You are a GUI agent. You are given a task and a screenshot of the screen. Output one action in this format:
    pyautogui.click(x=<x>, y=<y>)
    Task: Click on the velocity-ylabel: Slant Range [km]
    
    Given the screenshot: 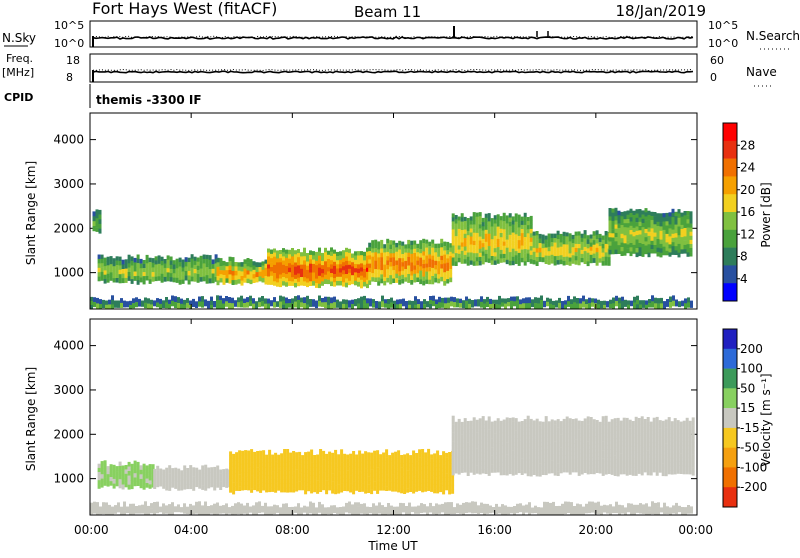 What is the action you would take?
    pyautogui.click(x=31, y=419)
    